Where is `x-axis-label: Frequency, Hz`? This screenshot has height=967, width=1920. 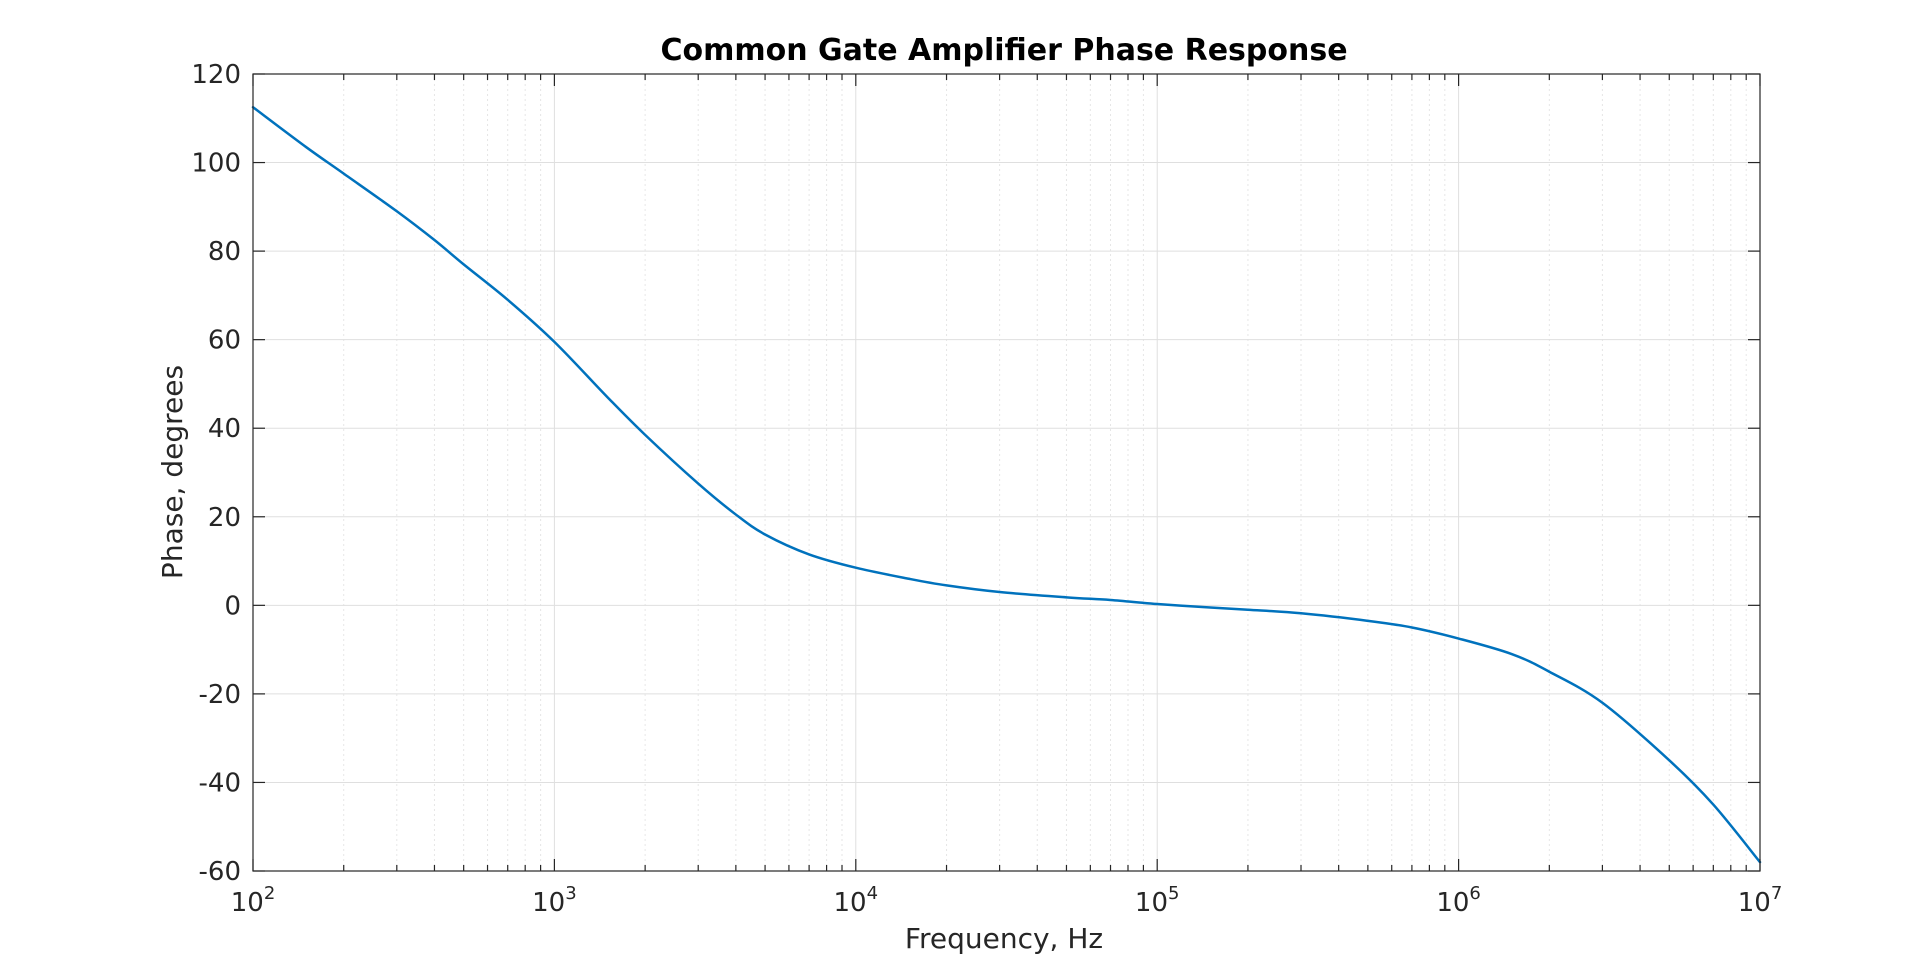
x-axis-label: Frequency, Hz is located at coordinates (1004, 938).